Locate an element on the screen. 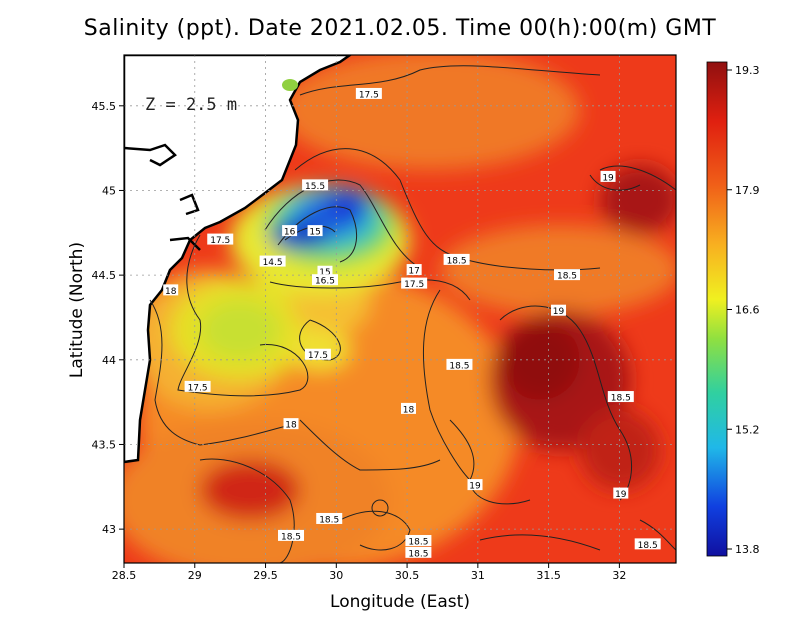  y-tick-label: 45 is located at coordinates (109, 190).